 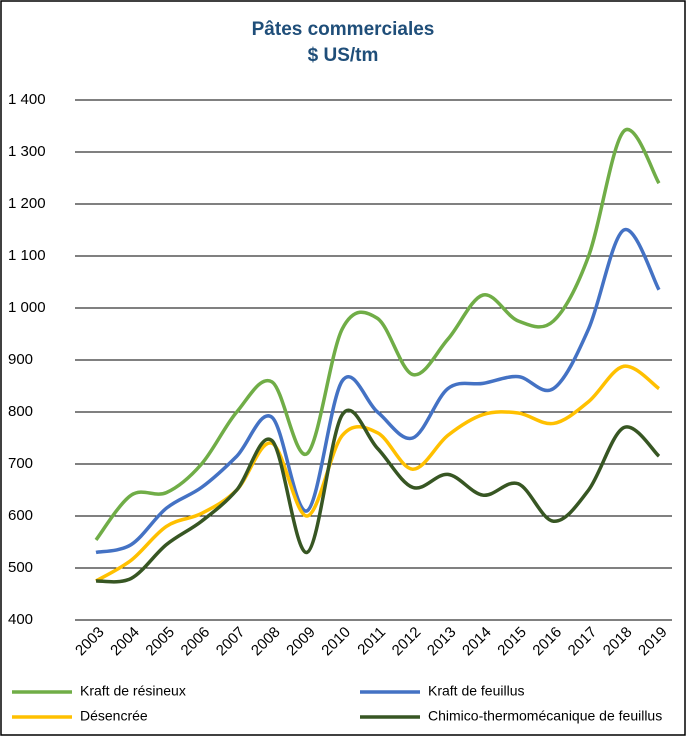 What do you see at coordinates (20, 463) in the screenshot?
I see `y-tick-label: 700` at bounding box center [20, 463].